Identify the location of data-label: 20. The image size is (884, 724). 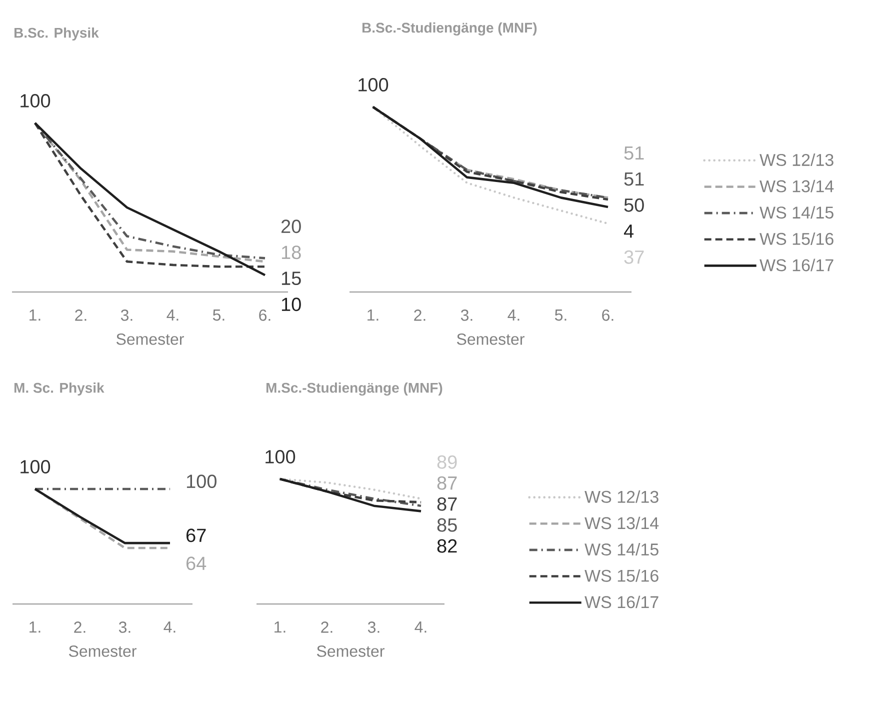
(291, 227).